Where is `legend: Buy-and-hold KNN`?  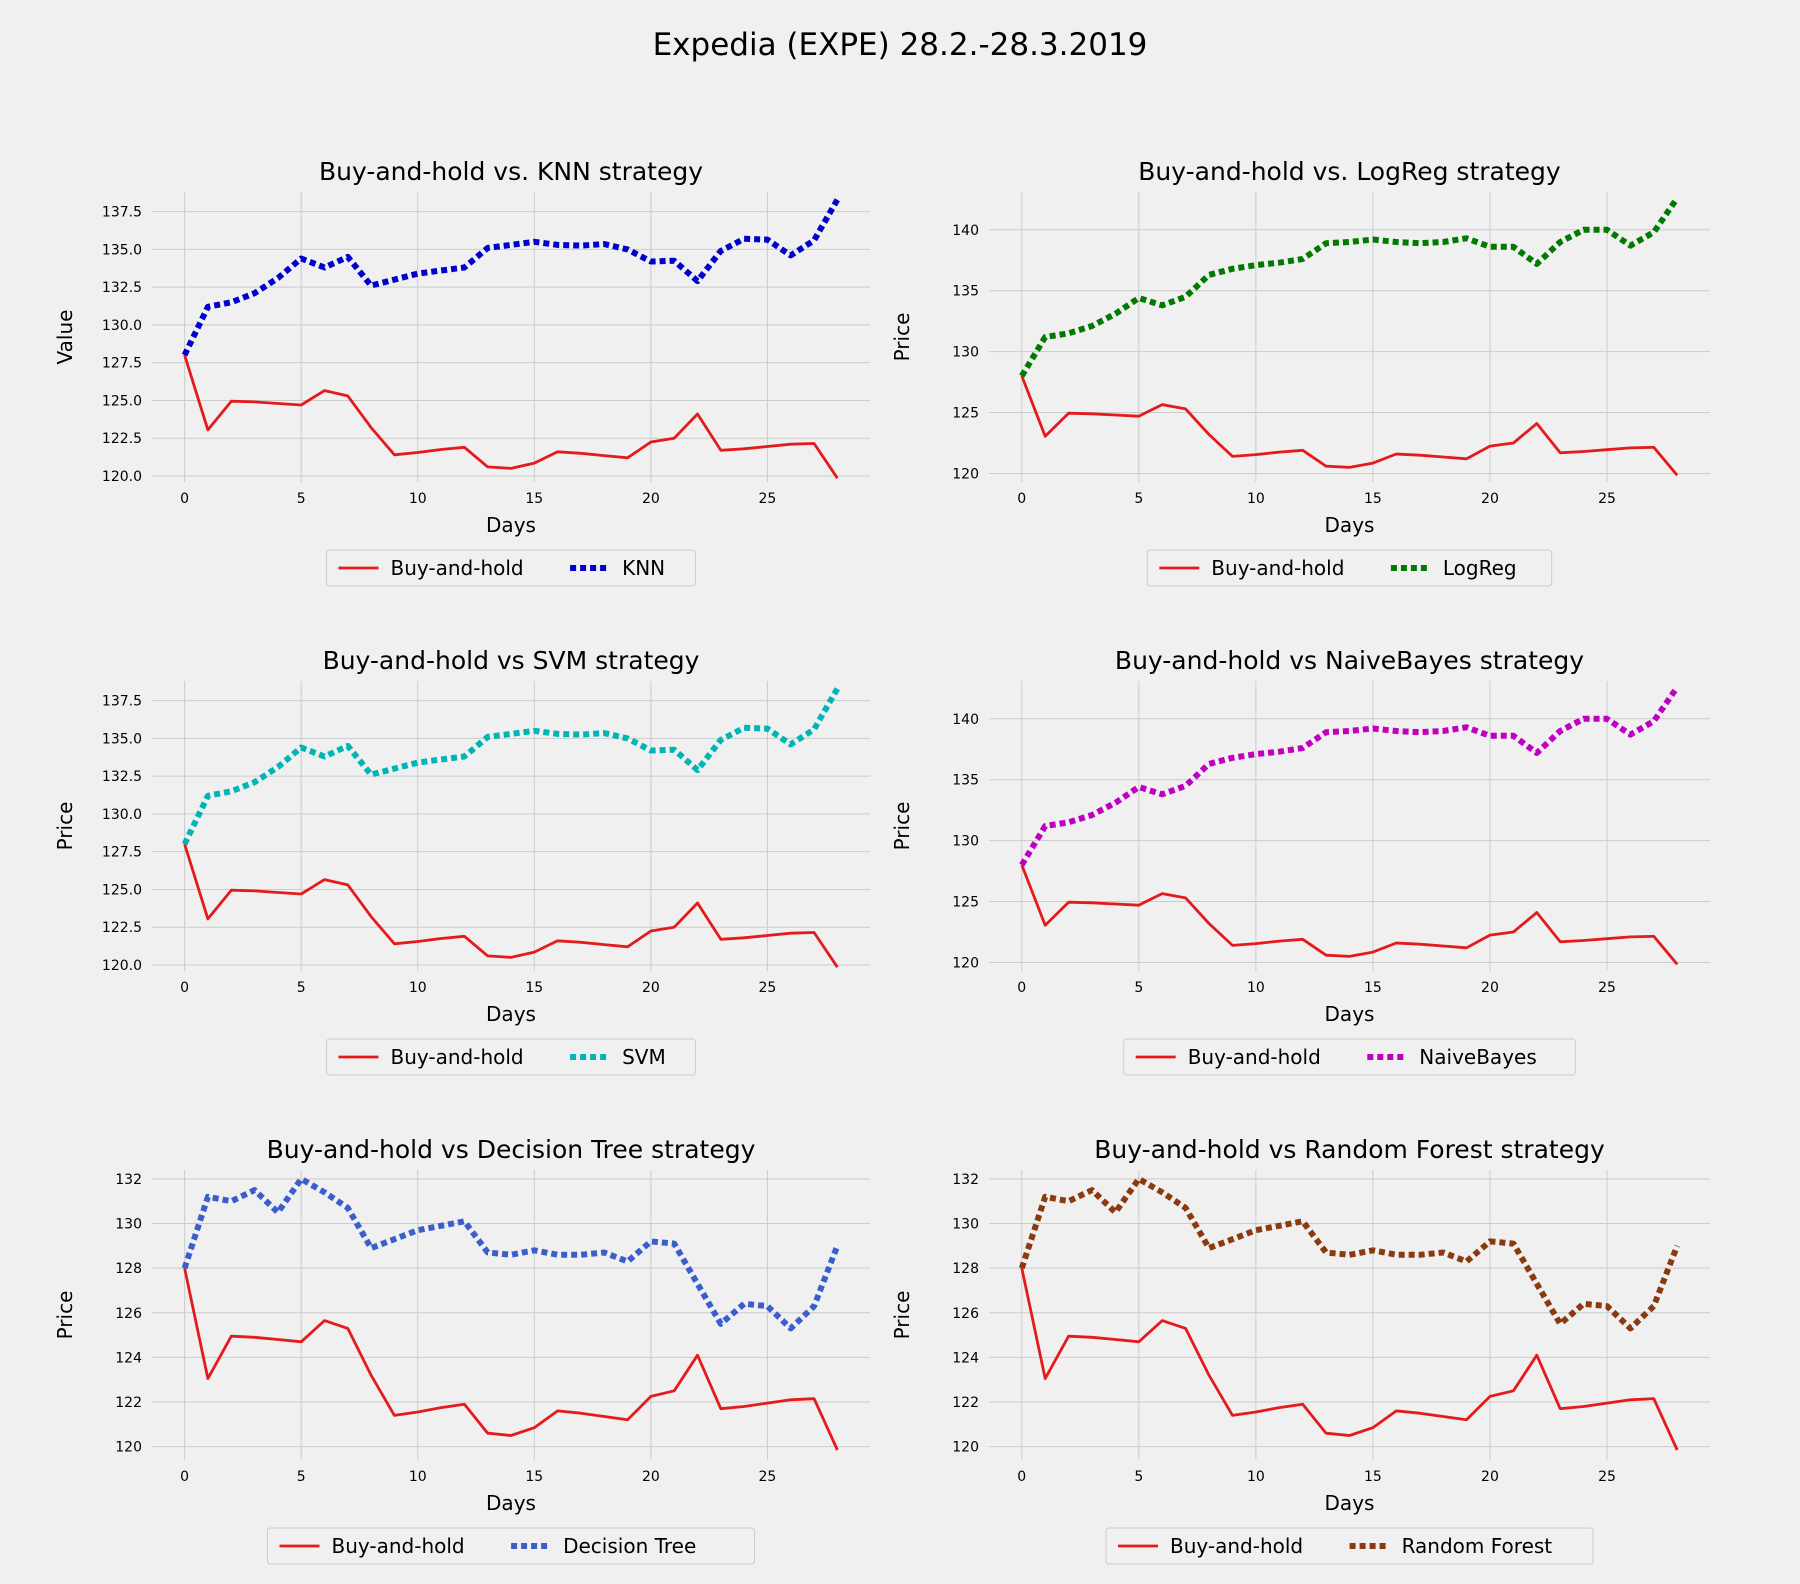 legend: Buy-and-hold KNN is located at coordinates (511, 568).